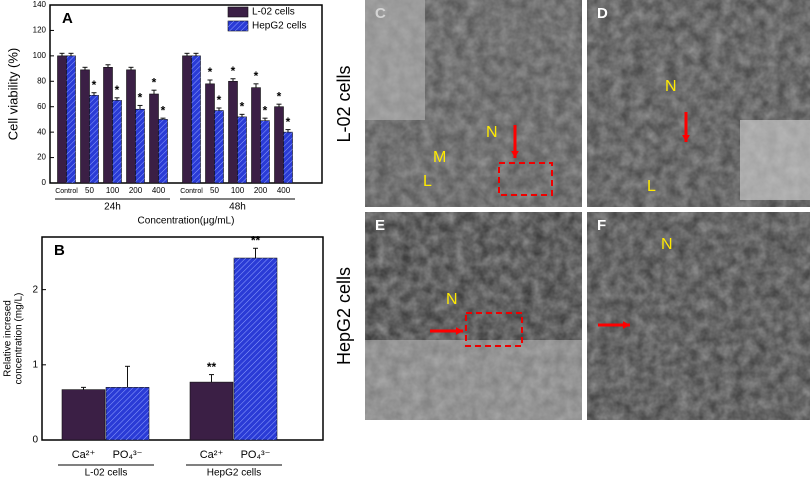 This screenshot has width=810, height=492. I want to click on x-axis-label: Concentration(μg/mL), so click(186, 221).